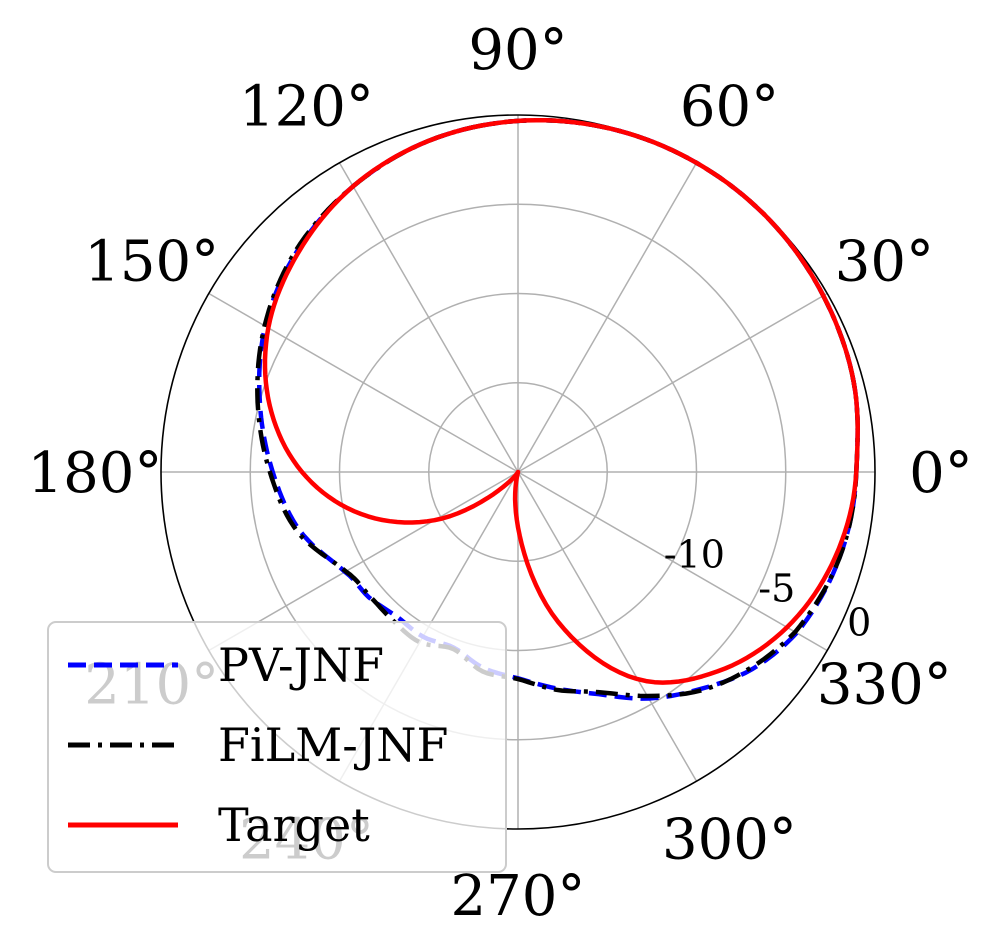  What do you see at coordinates (151, 262) in the screenshot?
I see `angle-tick-label-150: 150°` at bounding box center [151, 262].